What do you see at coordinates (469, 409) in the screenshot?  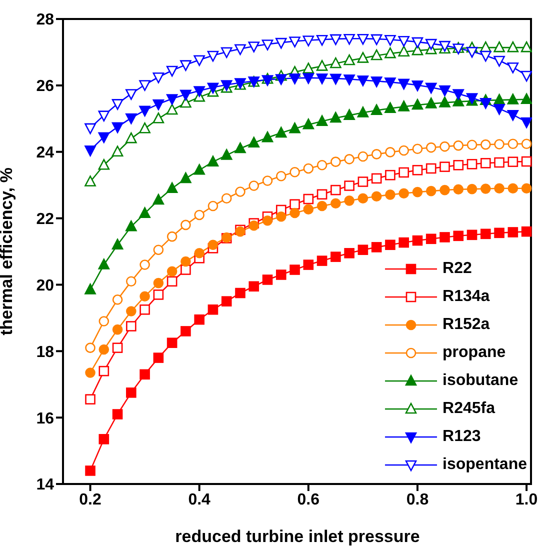 I see `legend-label: R245fa` at bounding box center [469, 409].